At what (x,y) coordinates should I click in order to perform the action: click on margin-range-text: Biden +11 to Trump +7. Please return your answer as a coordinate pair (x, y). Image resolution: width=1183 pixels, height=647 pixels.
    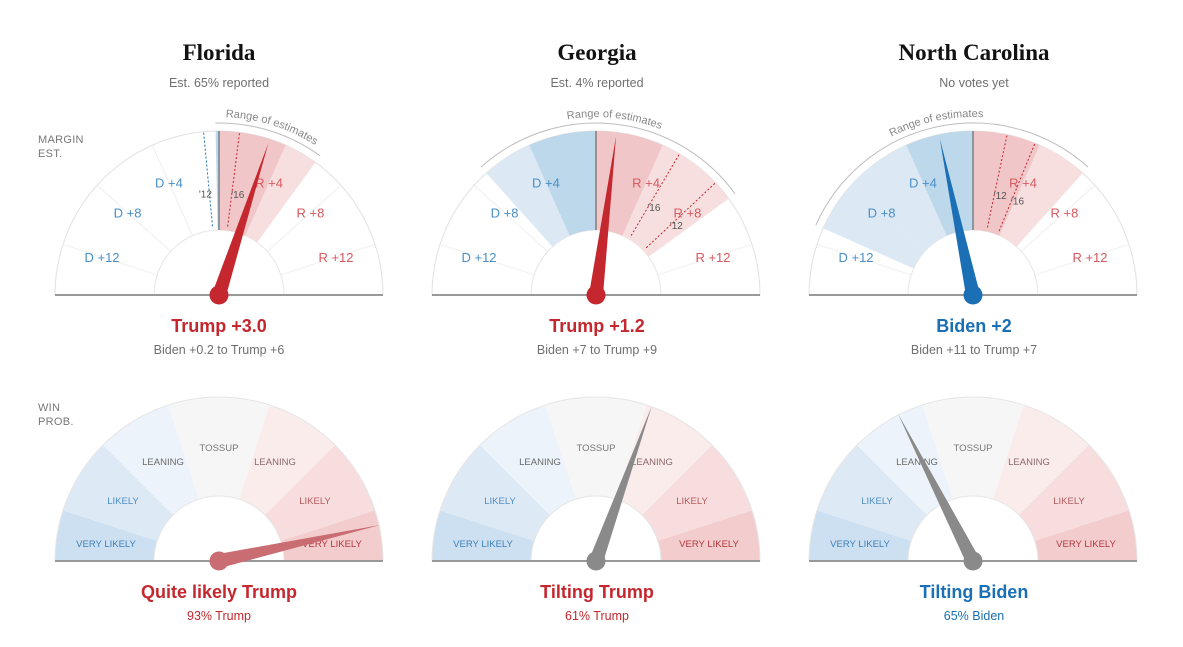
    Looking at the image, I should click on (974, 350).